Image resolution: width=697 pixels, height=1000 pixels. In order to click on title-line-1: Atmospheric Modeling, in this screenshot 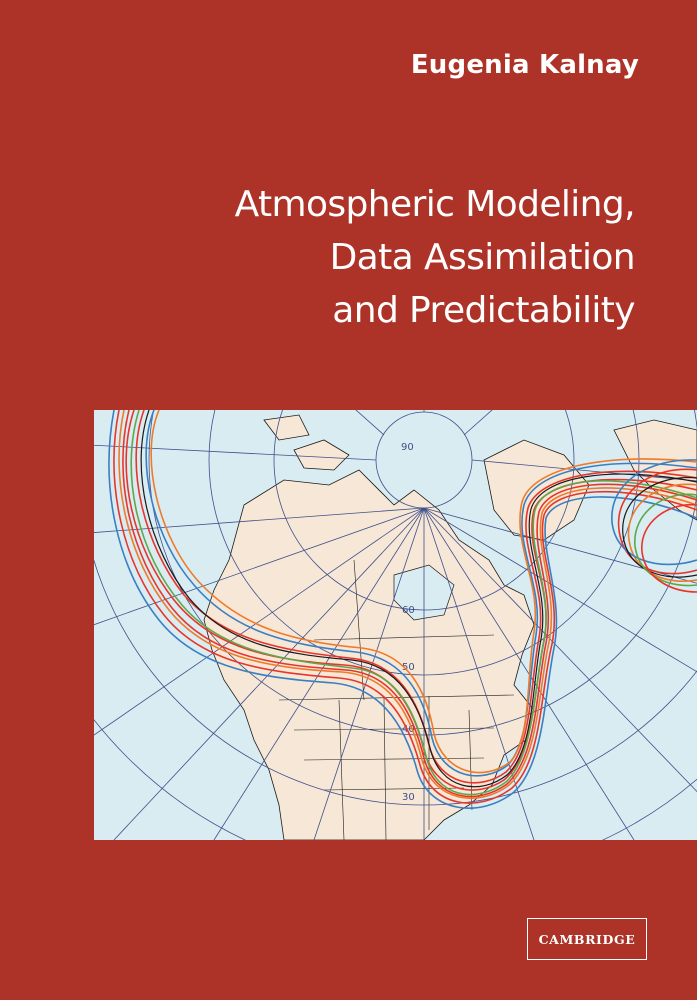, I will do `click(435, 204)`.